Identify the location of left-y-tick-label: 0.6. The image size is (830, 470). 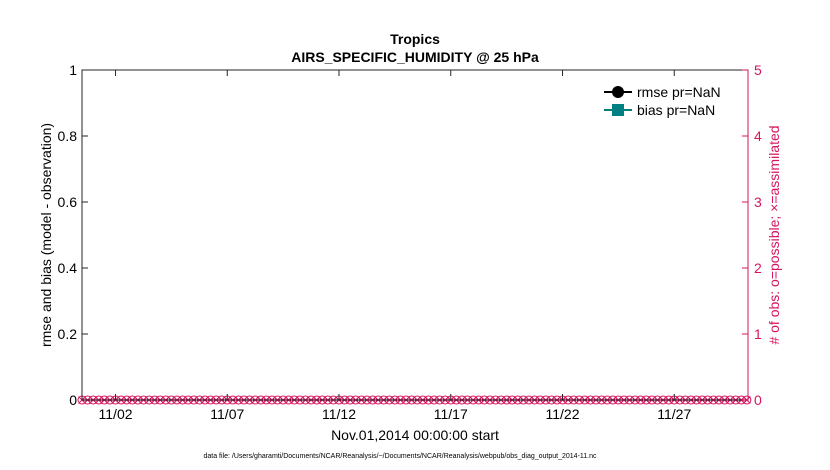
(68, 202).